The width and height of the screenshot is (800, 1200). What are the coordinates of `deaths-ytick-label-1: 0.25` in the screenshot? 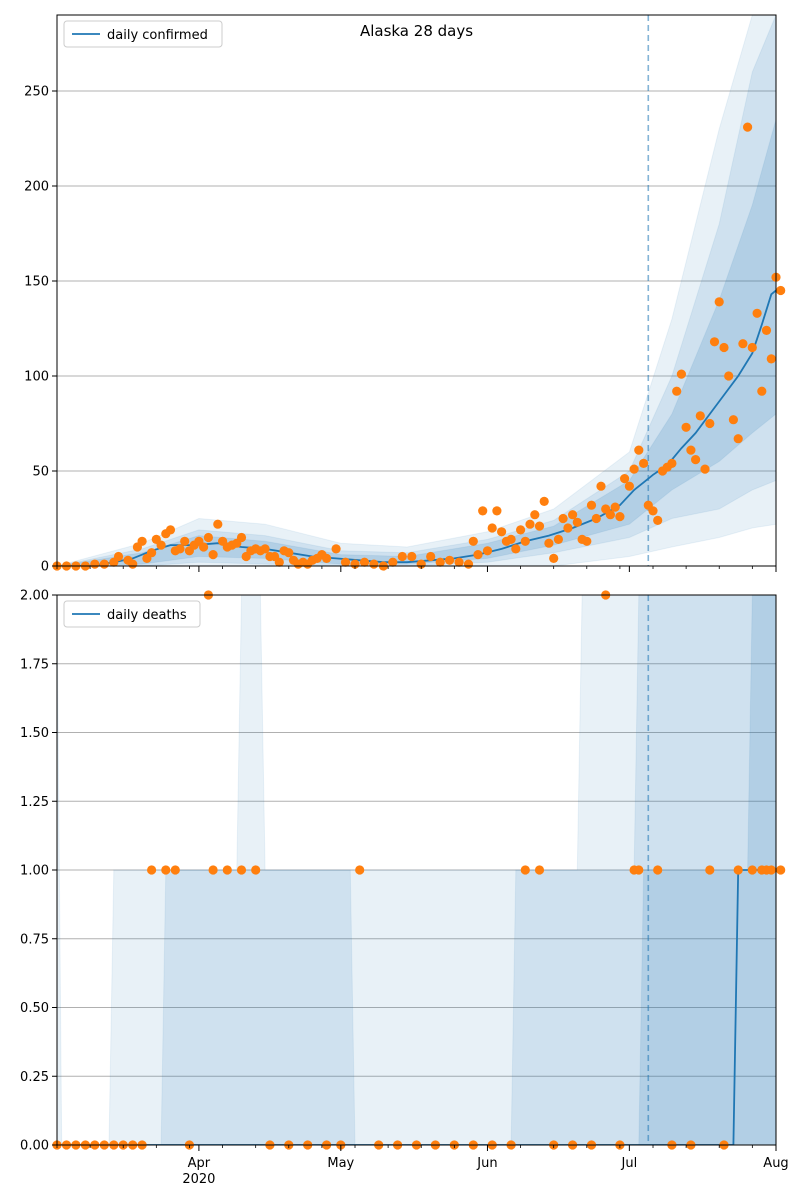 It's located at (34, 1077).